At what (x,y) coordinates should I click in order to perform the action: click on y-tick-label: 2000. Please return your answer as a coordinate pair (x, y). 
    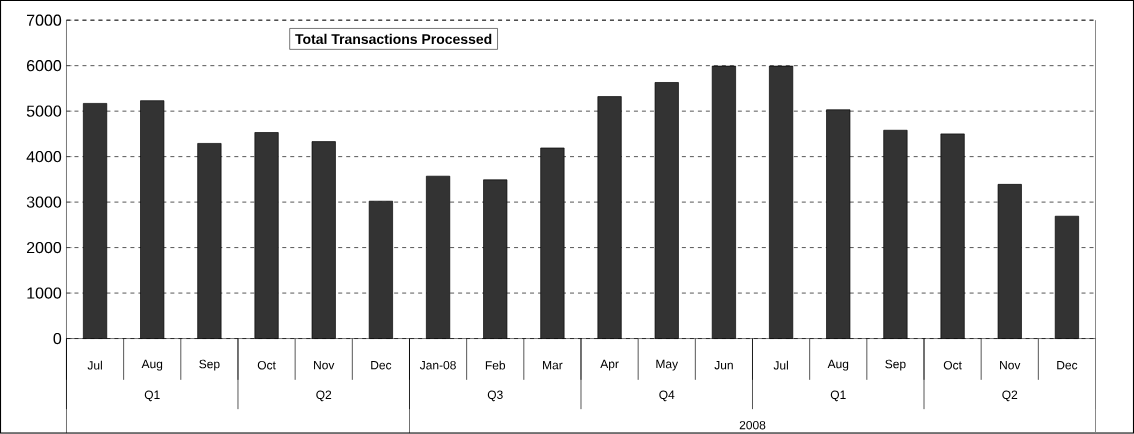
    Looking at the image, I should click on (44, 248).